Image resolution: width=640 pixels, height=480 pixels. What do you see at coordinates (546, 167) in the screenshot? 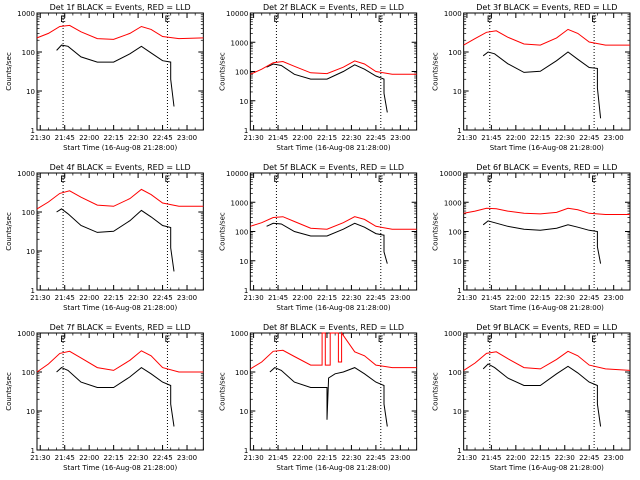
I see `panel-title: Det 6f BLACK = Events, RED = LLD` at bounding box center [546, 167].